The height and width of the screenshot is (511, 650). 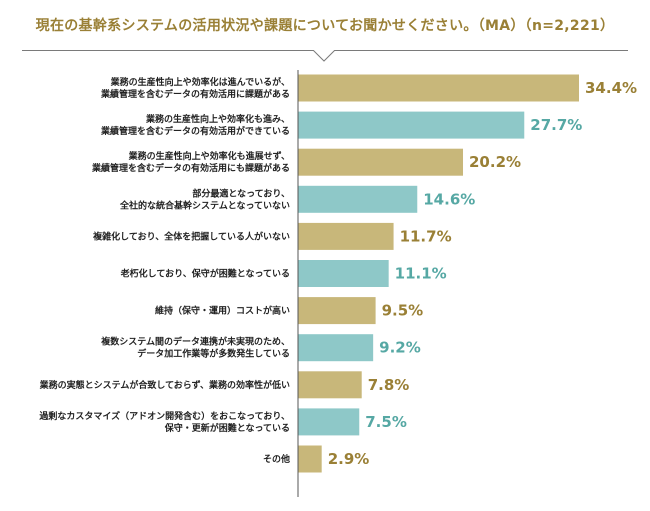 What do you see at coordinates (611, 88) in the screenshot?
I see `value-label-1: 34.4%` at bounding box center [611, 88].